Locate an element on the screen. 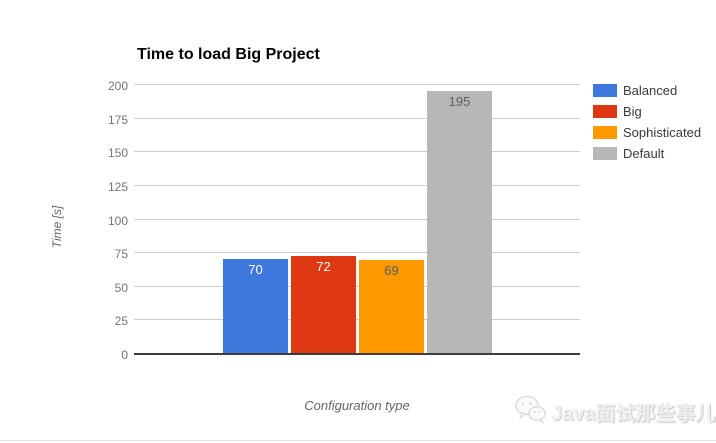 The width and height of the screenshot is (716, 443). y-axis-ticks: 0 25 50 75 100 125 150 175 200 is located at coordinates (64, 220).